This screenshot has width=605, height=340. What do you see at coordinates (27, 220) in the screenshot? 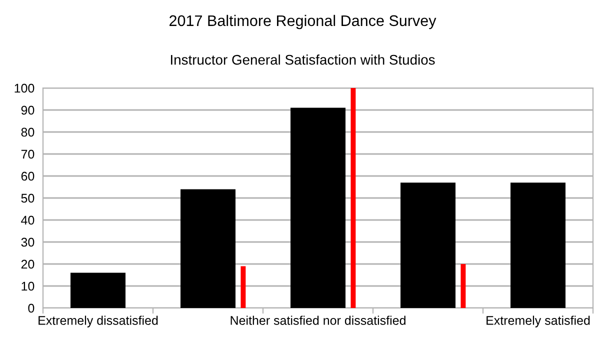
I see `y-tick-label: 40` at bounding box center [27, 220].